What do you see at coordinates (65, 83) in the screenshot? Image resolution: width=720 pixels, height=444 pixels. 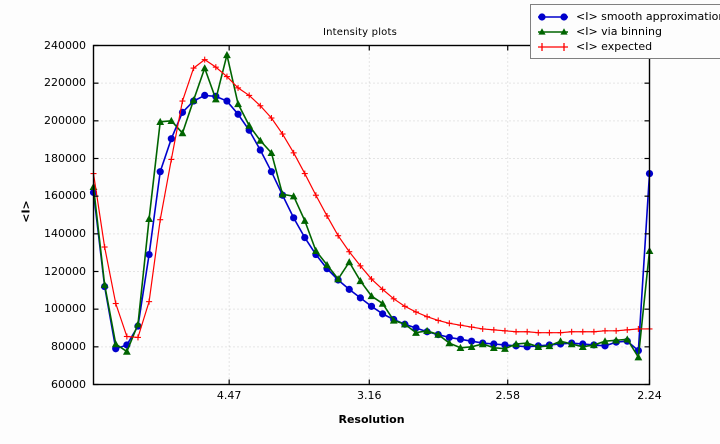 I see `y-tick-label-text: 220000` at bounding box center [65, 83].